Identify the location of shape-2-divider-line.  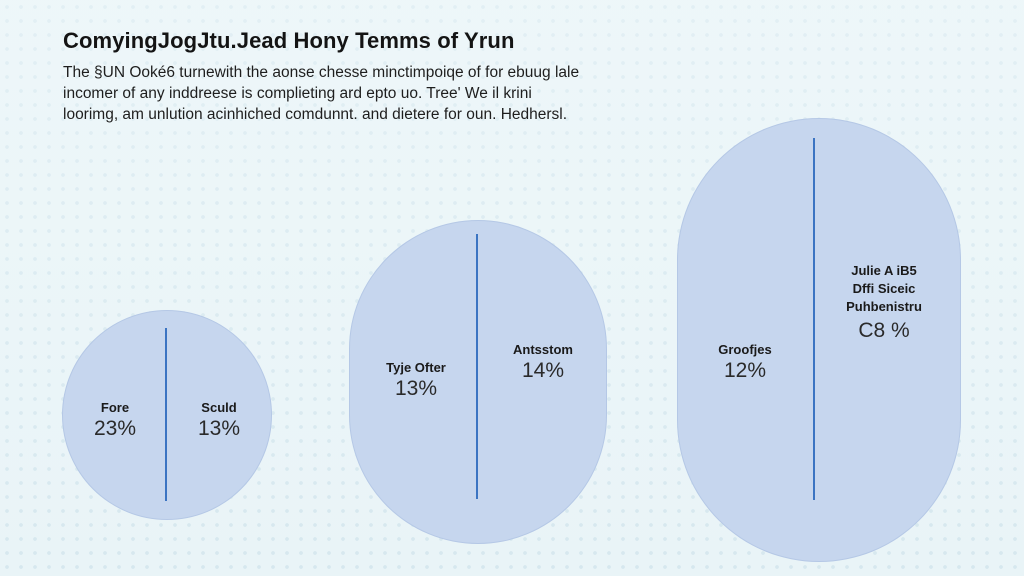
(477, 366).